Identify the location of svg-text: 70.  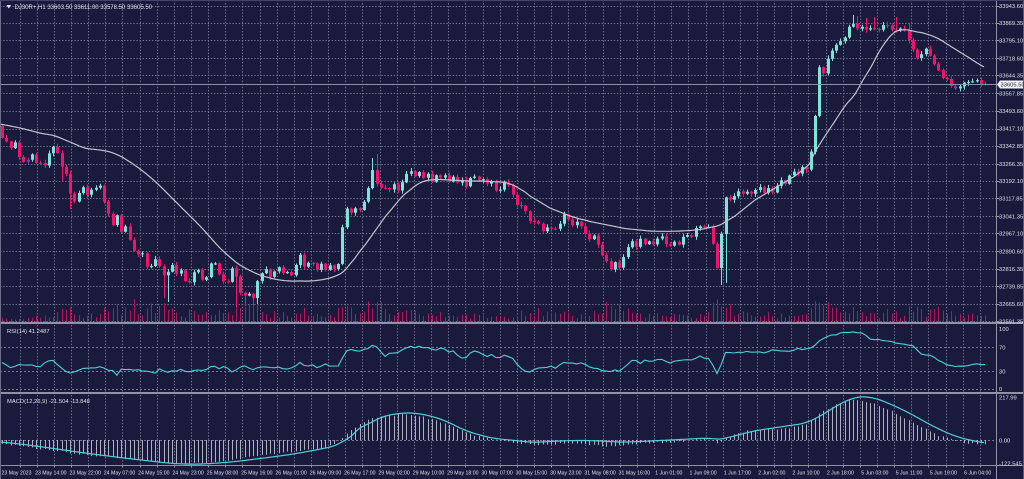
(1002, 349).